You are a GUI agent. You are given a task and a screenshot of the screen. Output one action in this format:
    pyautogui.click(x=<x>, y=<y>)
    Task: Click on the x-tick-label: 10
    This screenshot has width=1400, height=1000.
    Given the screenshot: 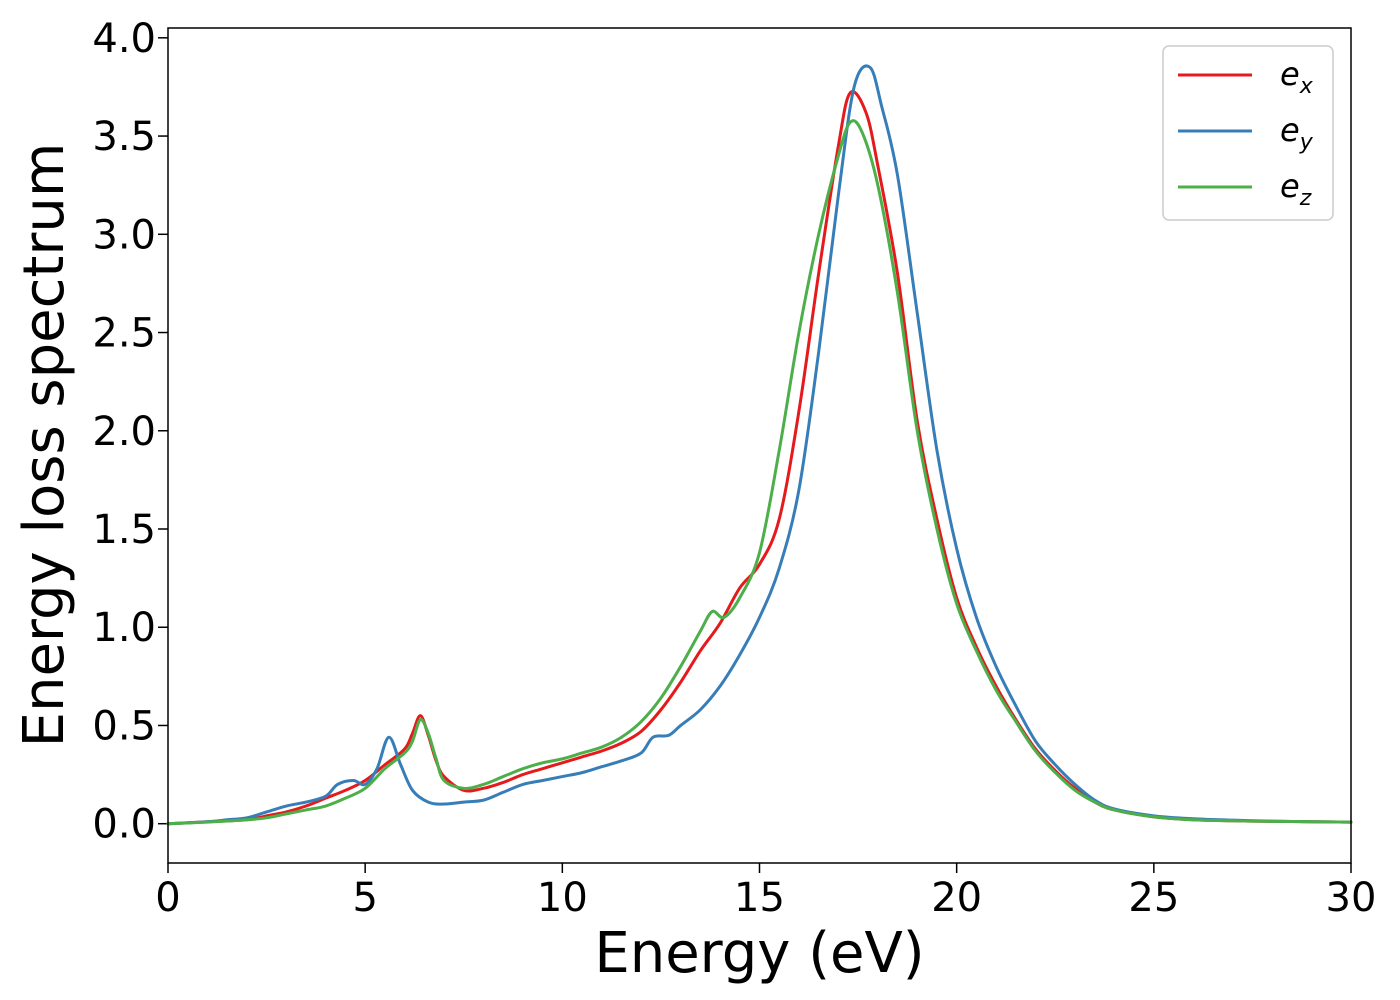 What is the action you would take?
    pyautogui.click(x=562, y=898)
    